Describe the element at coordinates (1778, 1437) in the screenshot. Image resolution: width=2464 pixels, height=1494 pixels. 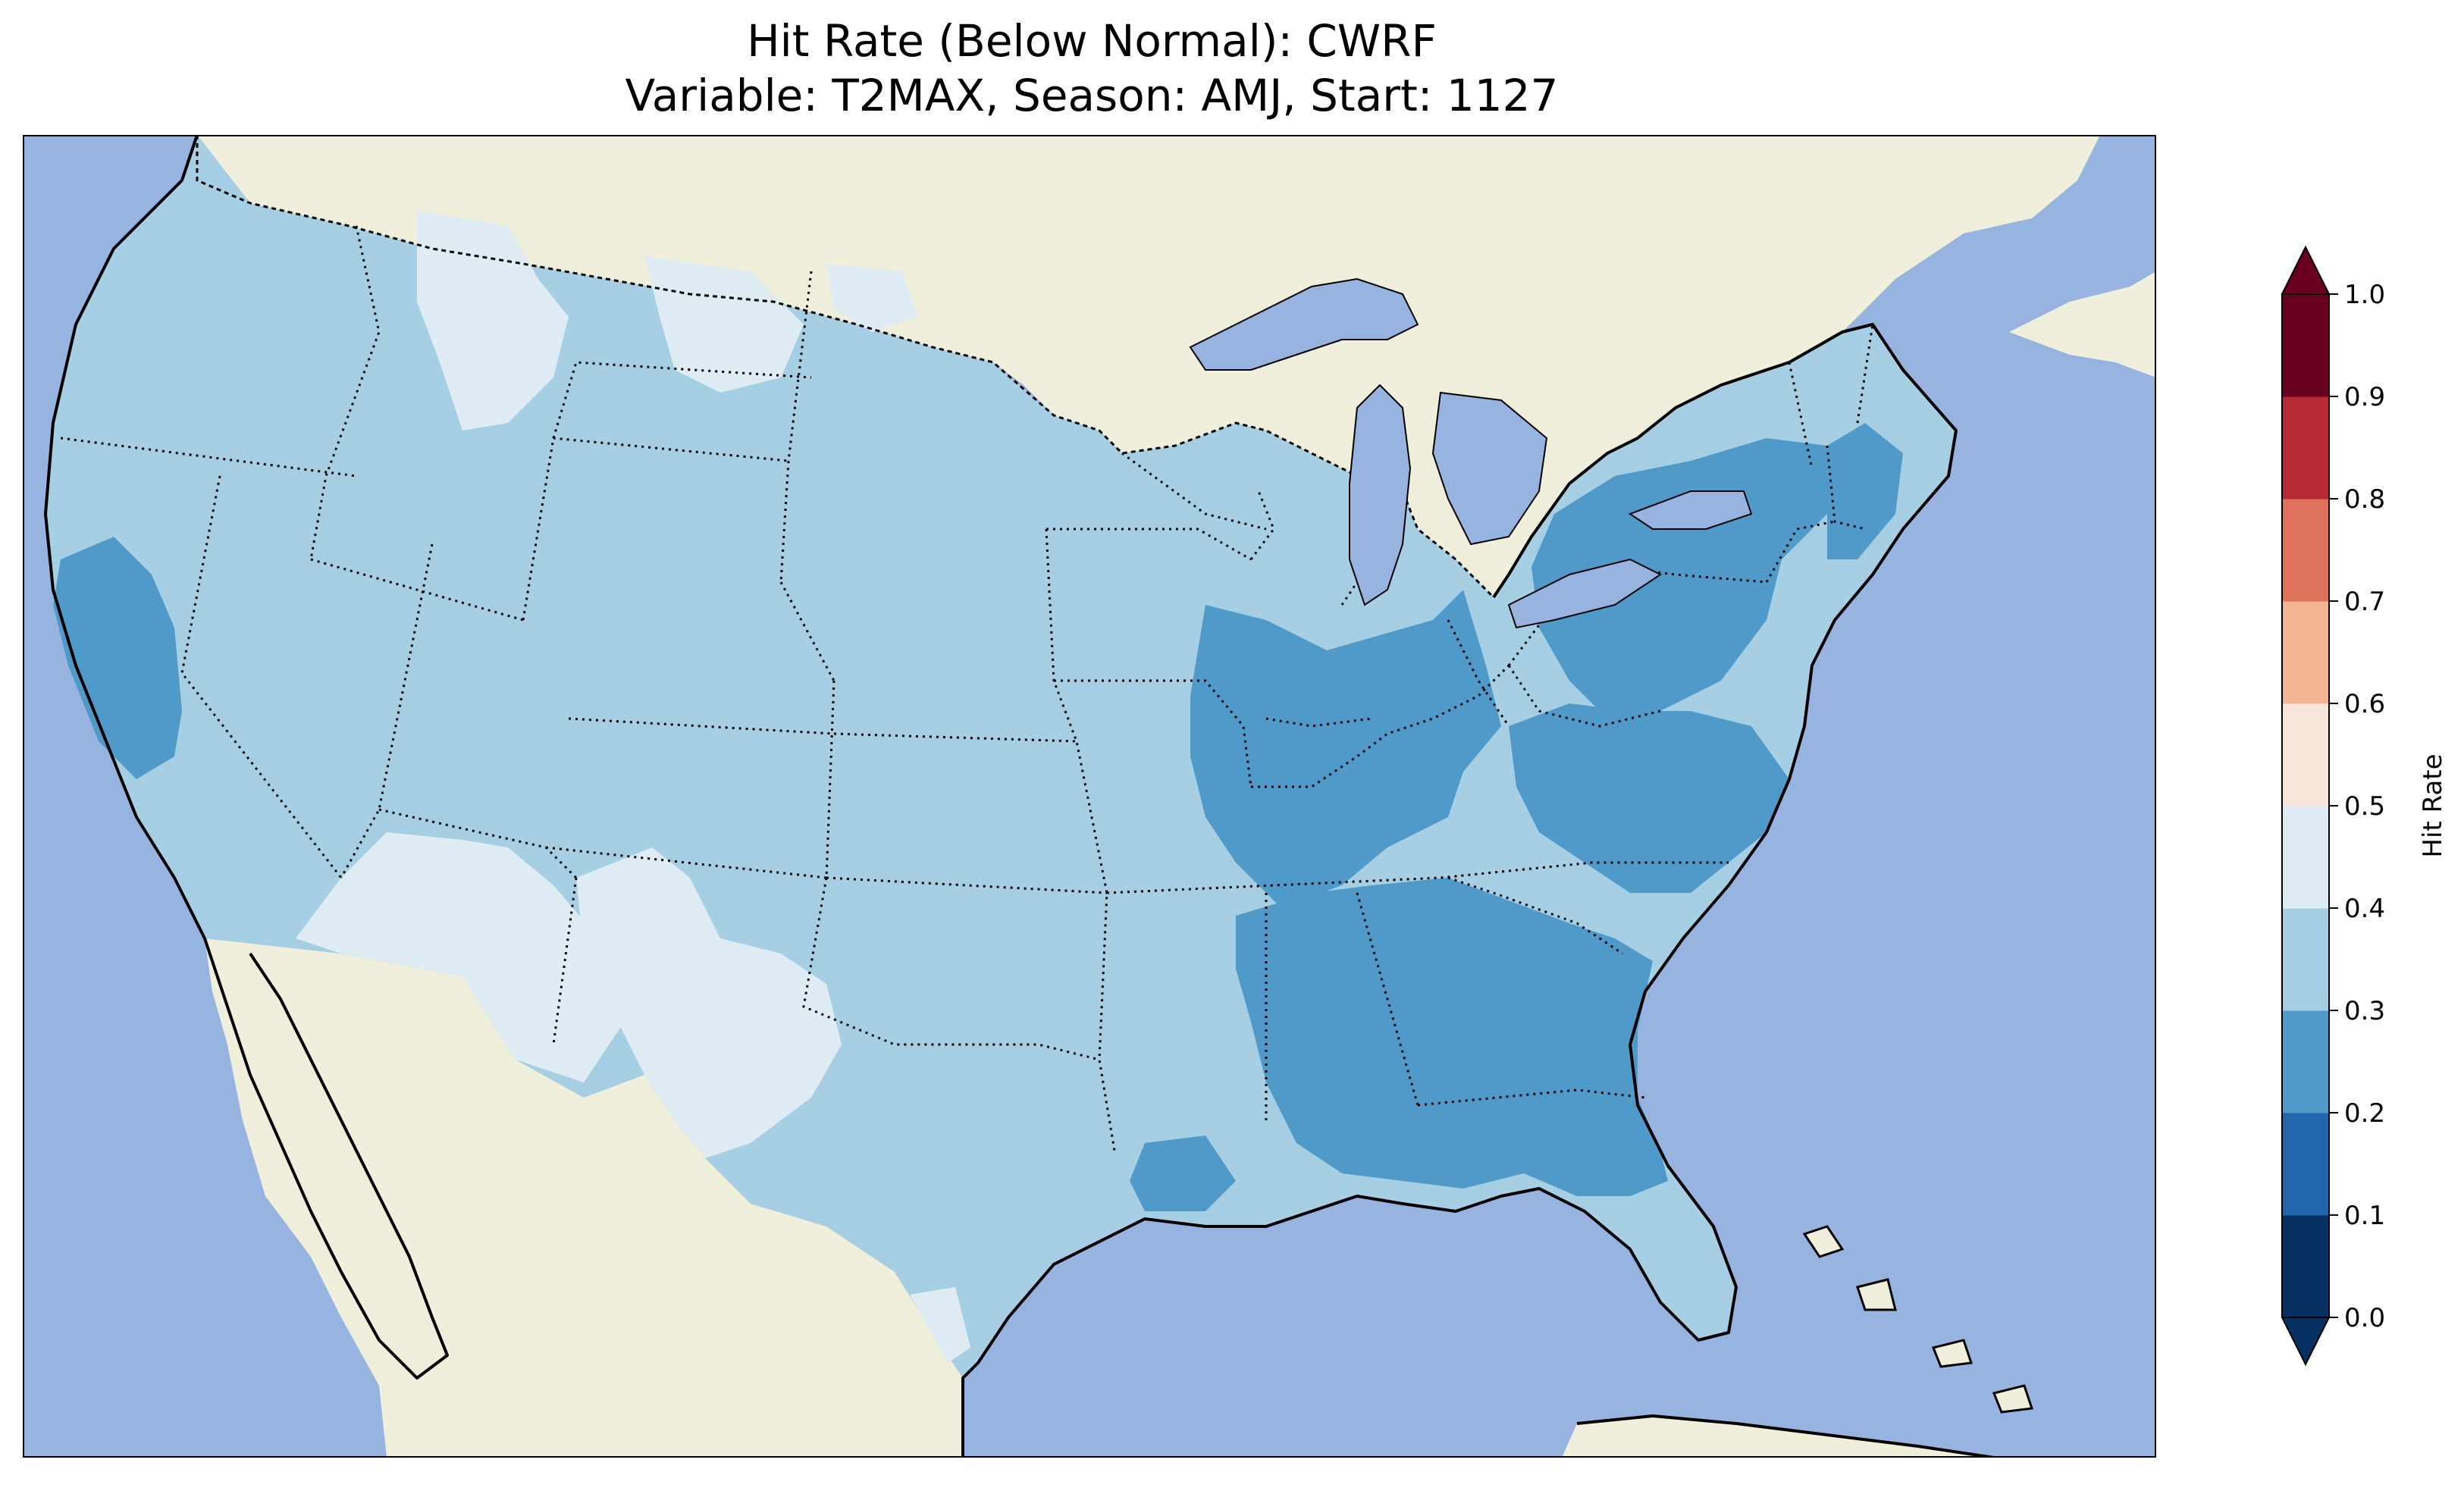
I see `cuba-land` at that location.